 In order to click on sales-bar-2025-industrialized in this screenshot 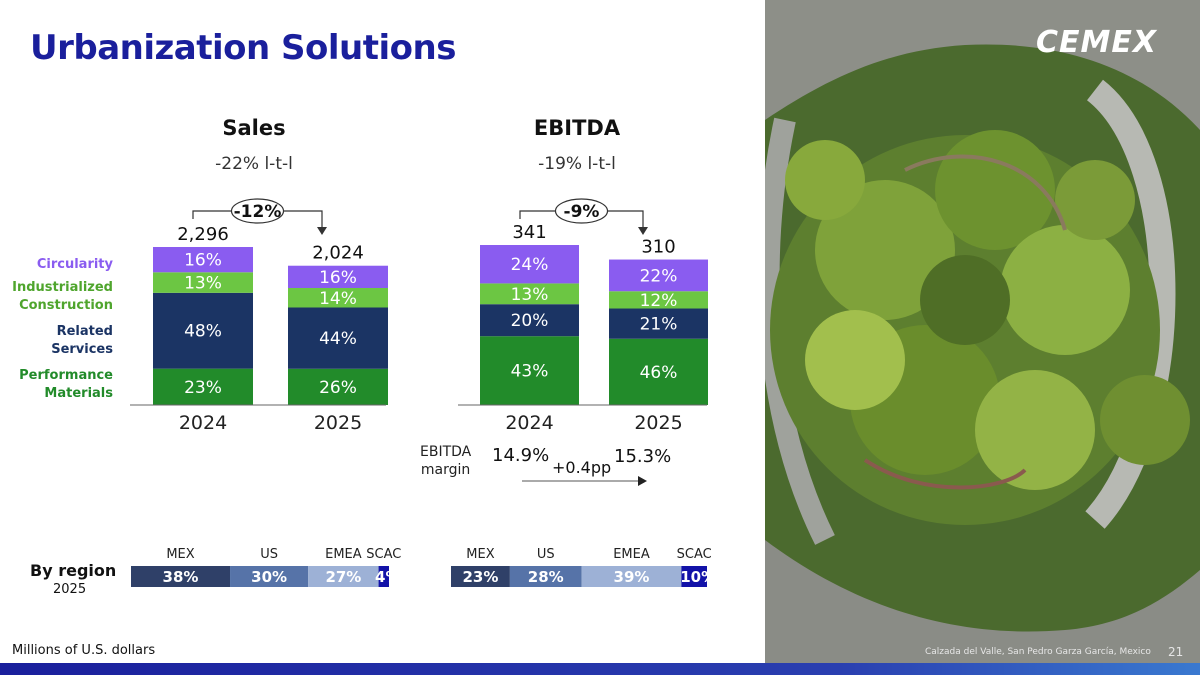, I will do `click(338, 298)`.